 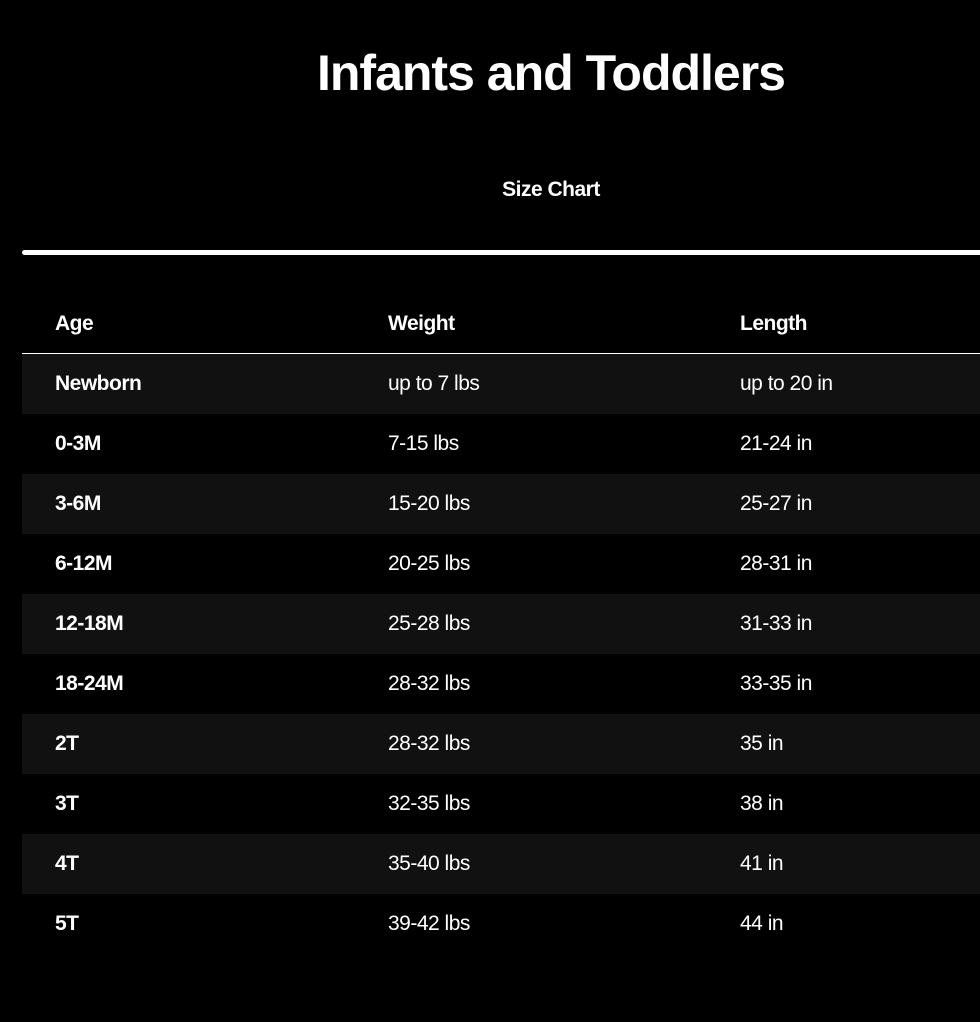 I want to click on table-row: 5T 39-42 lbs 44 in, so click(x=501, y=924).